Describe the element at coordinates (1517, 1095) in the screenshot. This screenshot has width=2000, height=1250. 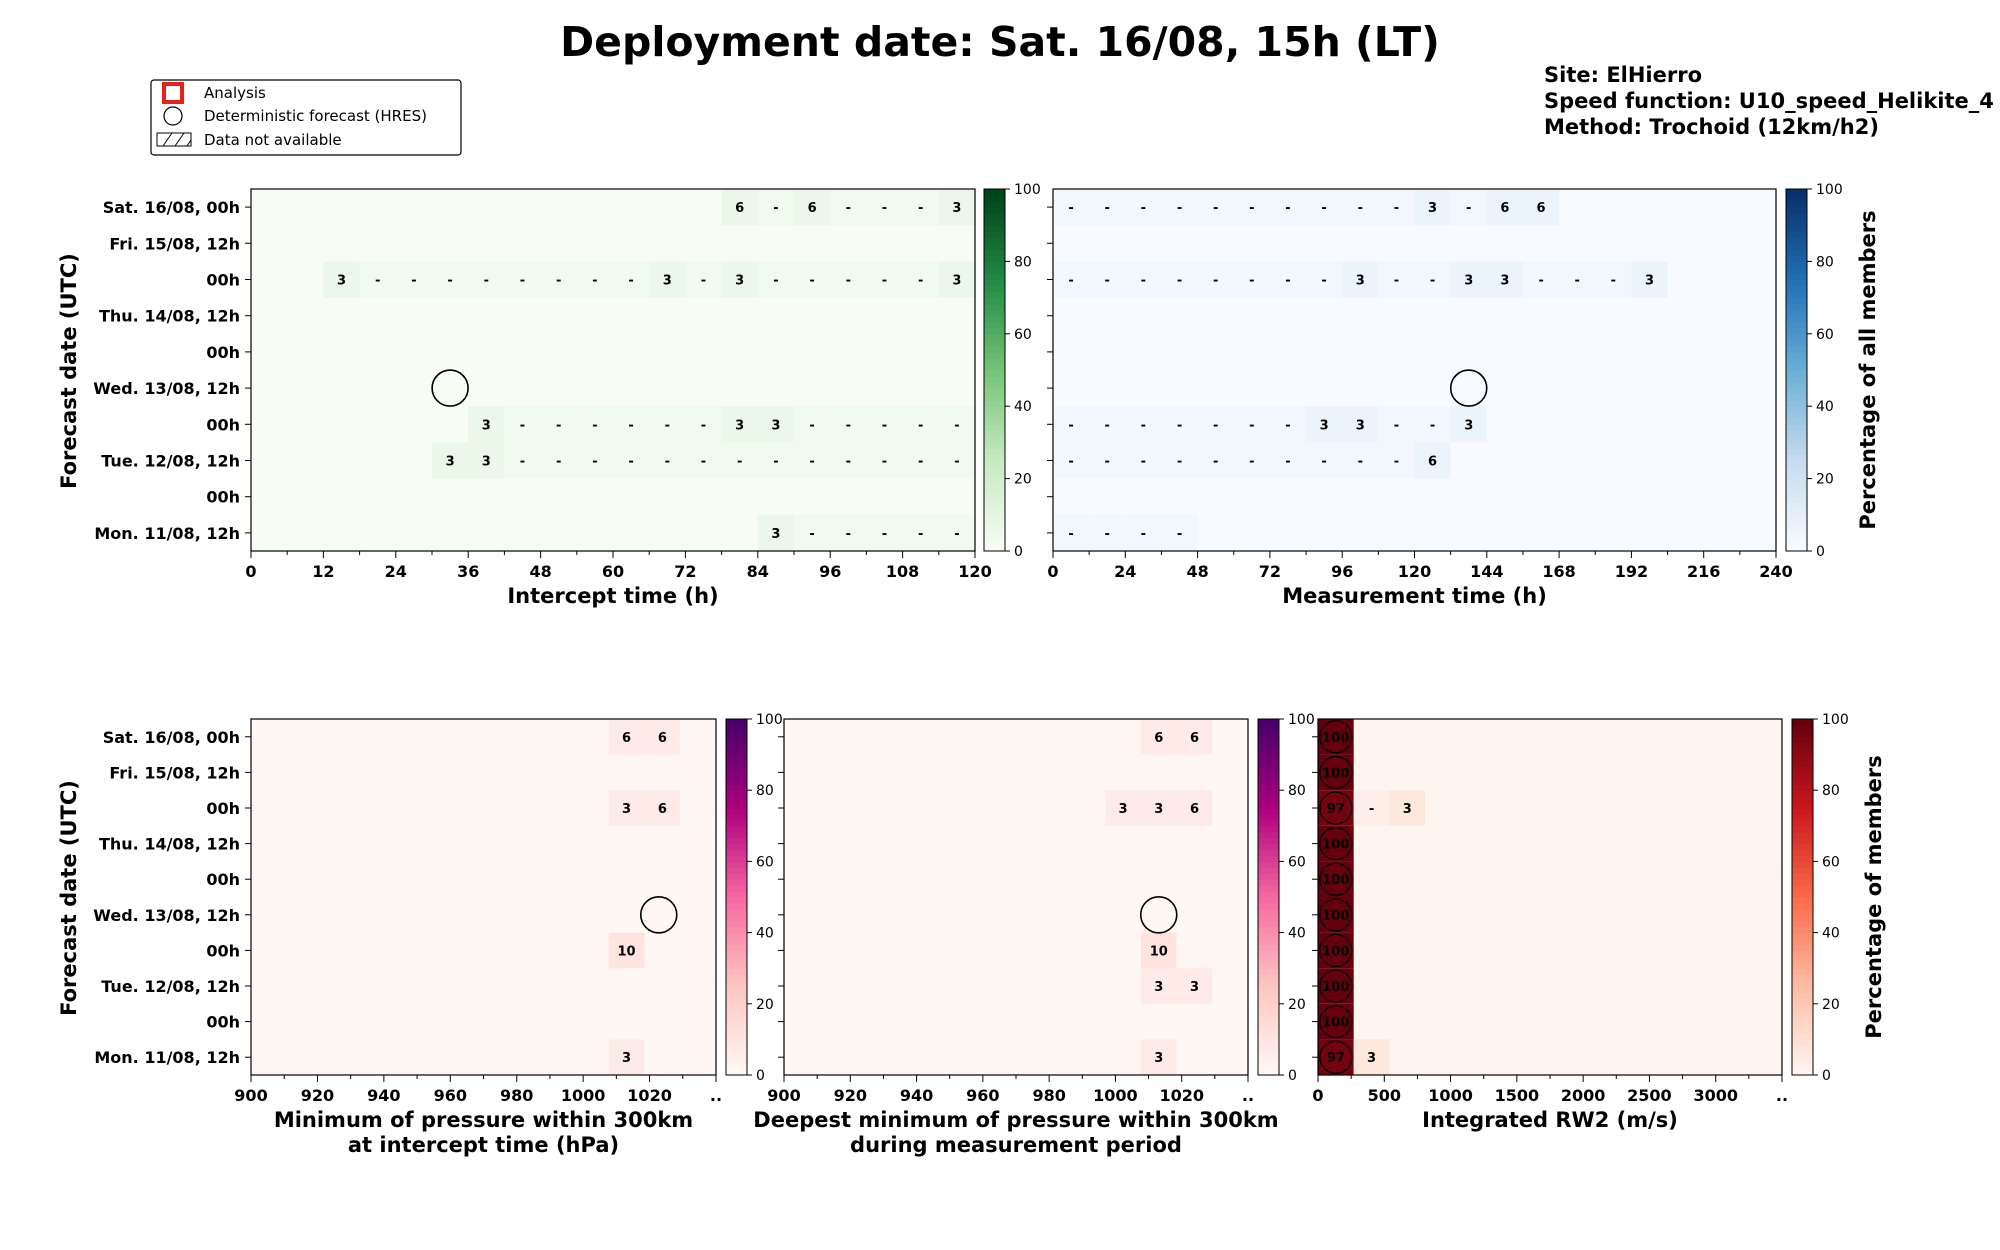
I see `x-tick-label: 1500` at that location.